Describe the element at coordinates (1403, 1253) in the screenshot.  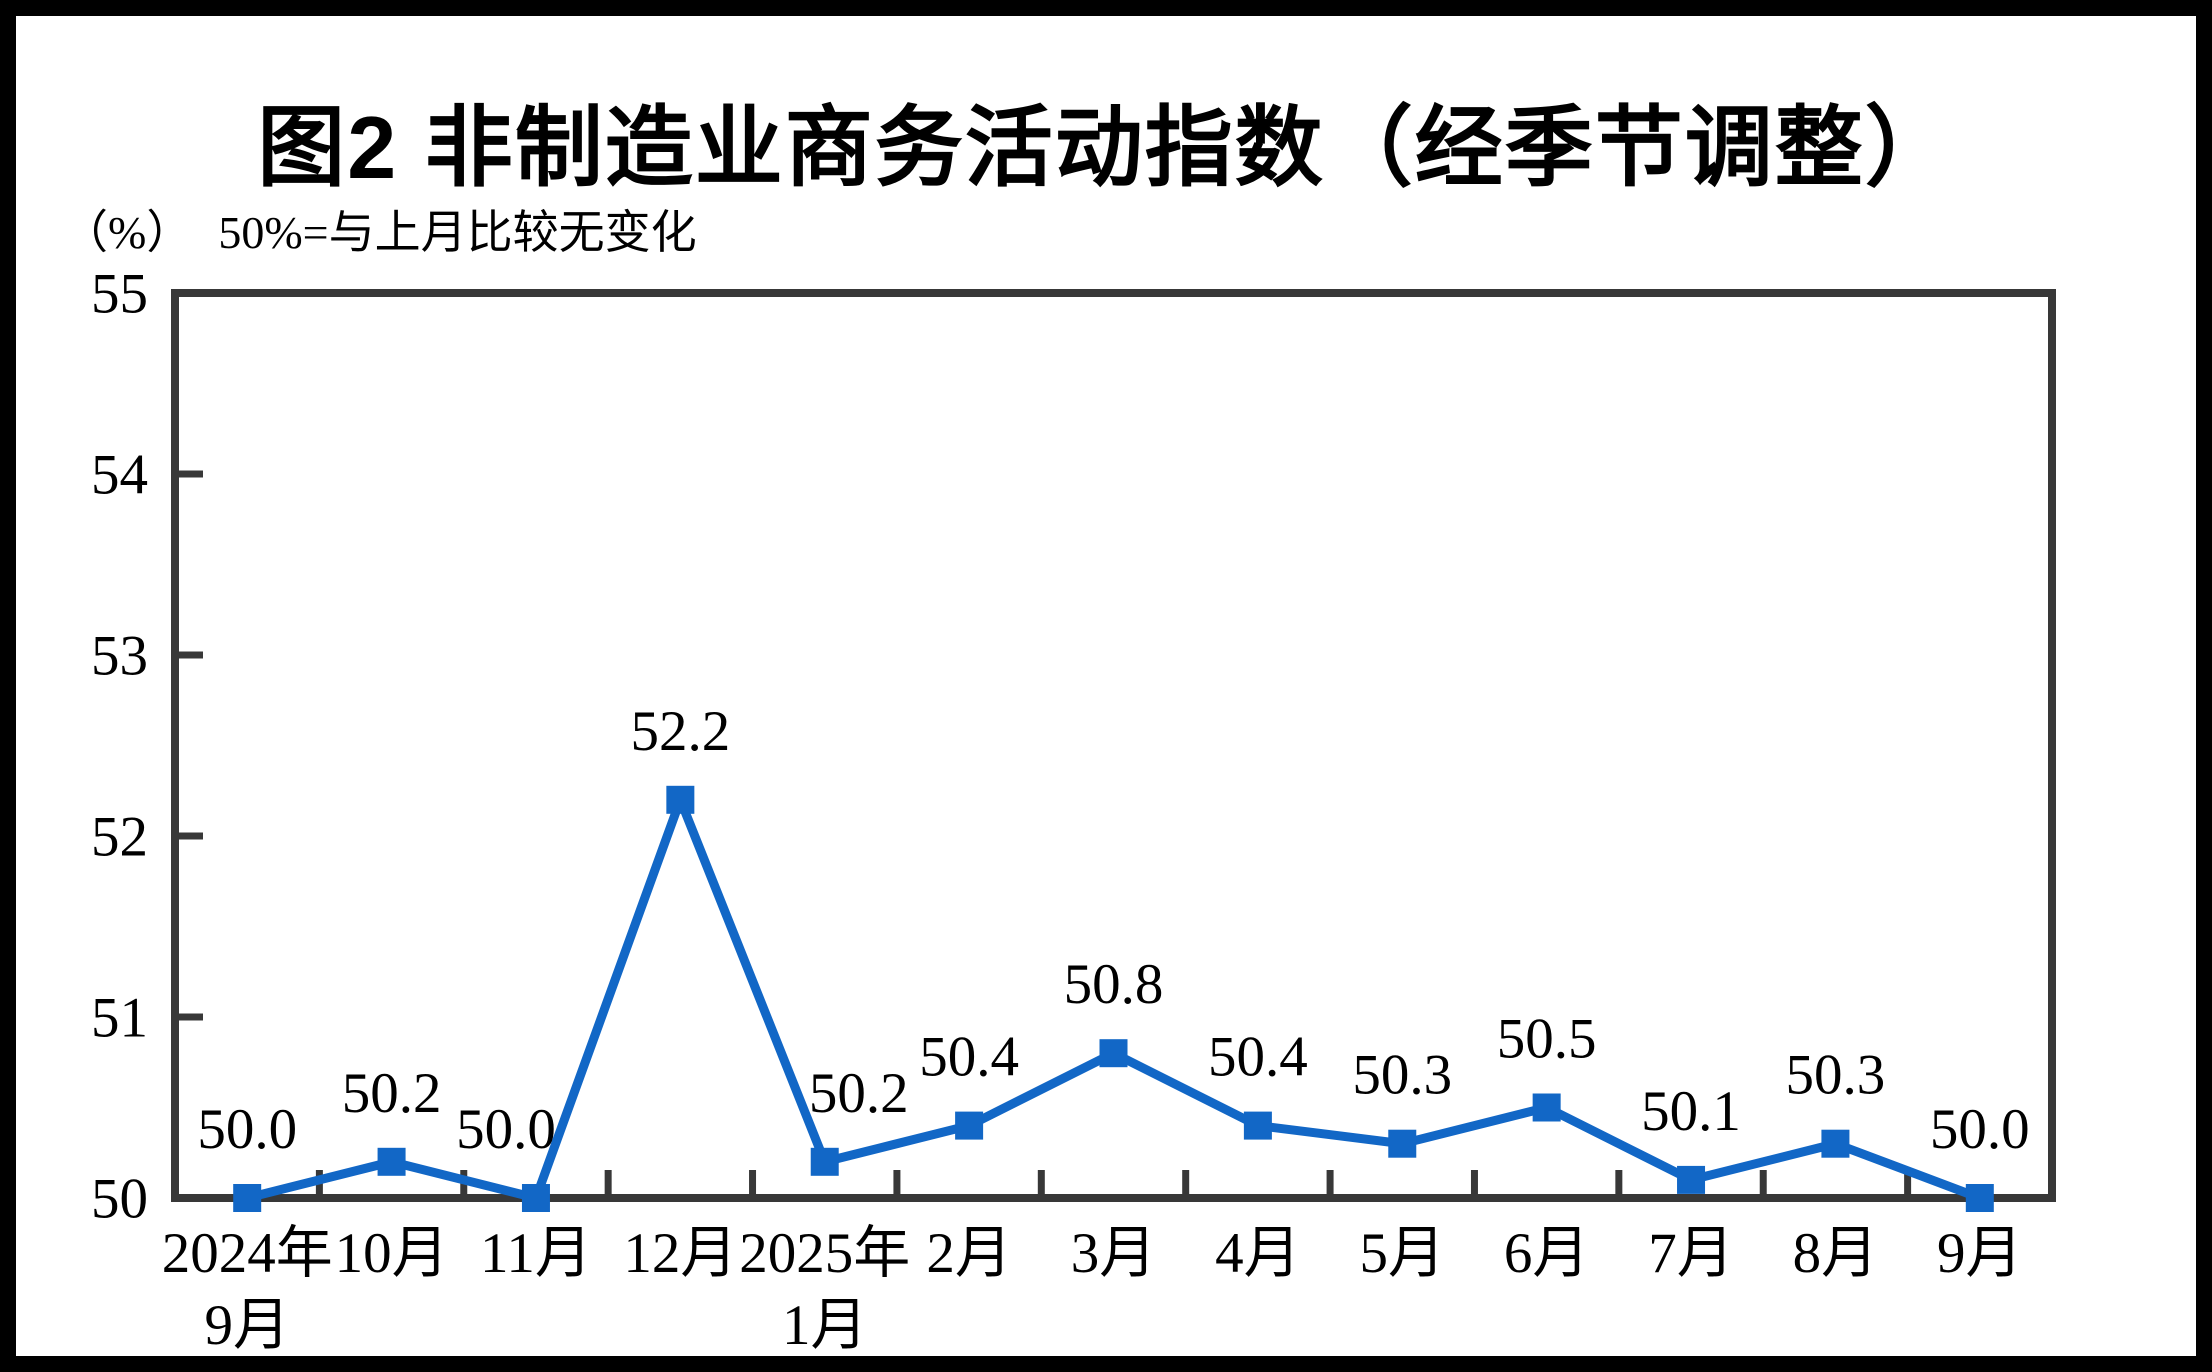
I see `x-axis-category-label: 5月` at that location.